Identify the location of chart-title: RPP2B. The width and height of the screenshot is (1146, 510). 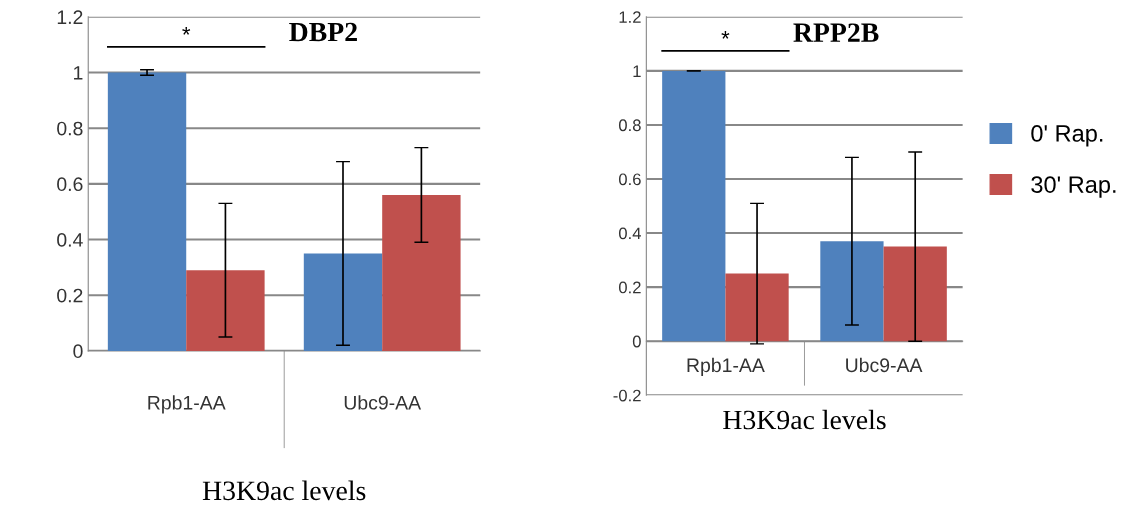
(836, 32).